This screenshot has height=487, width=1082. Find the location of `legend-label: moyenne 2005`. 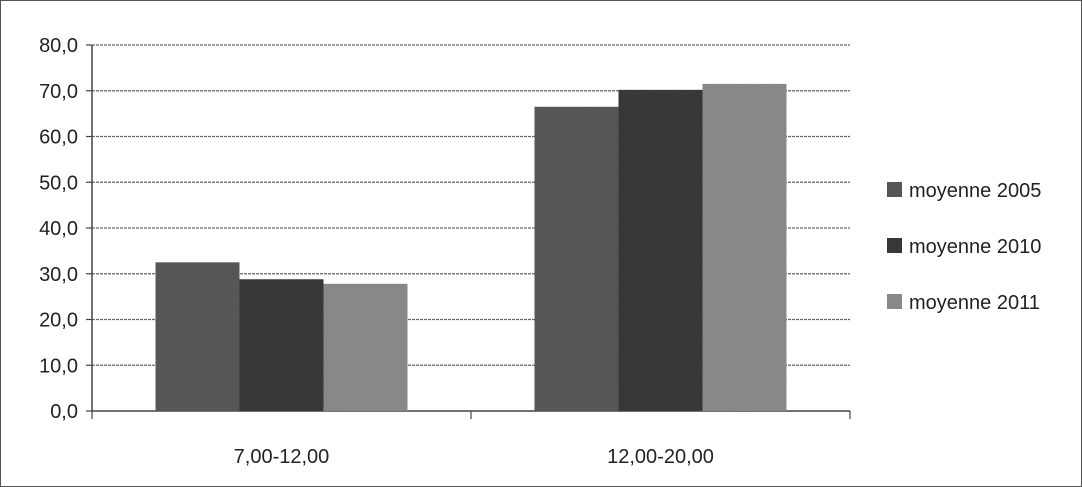

legend-label: moyenne 2005 is located at coordinates (975, 191).